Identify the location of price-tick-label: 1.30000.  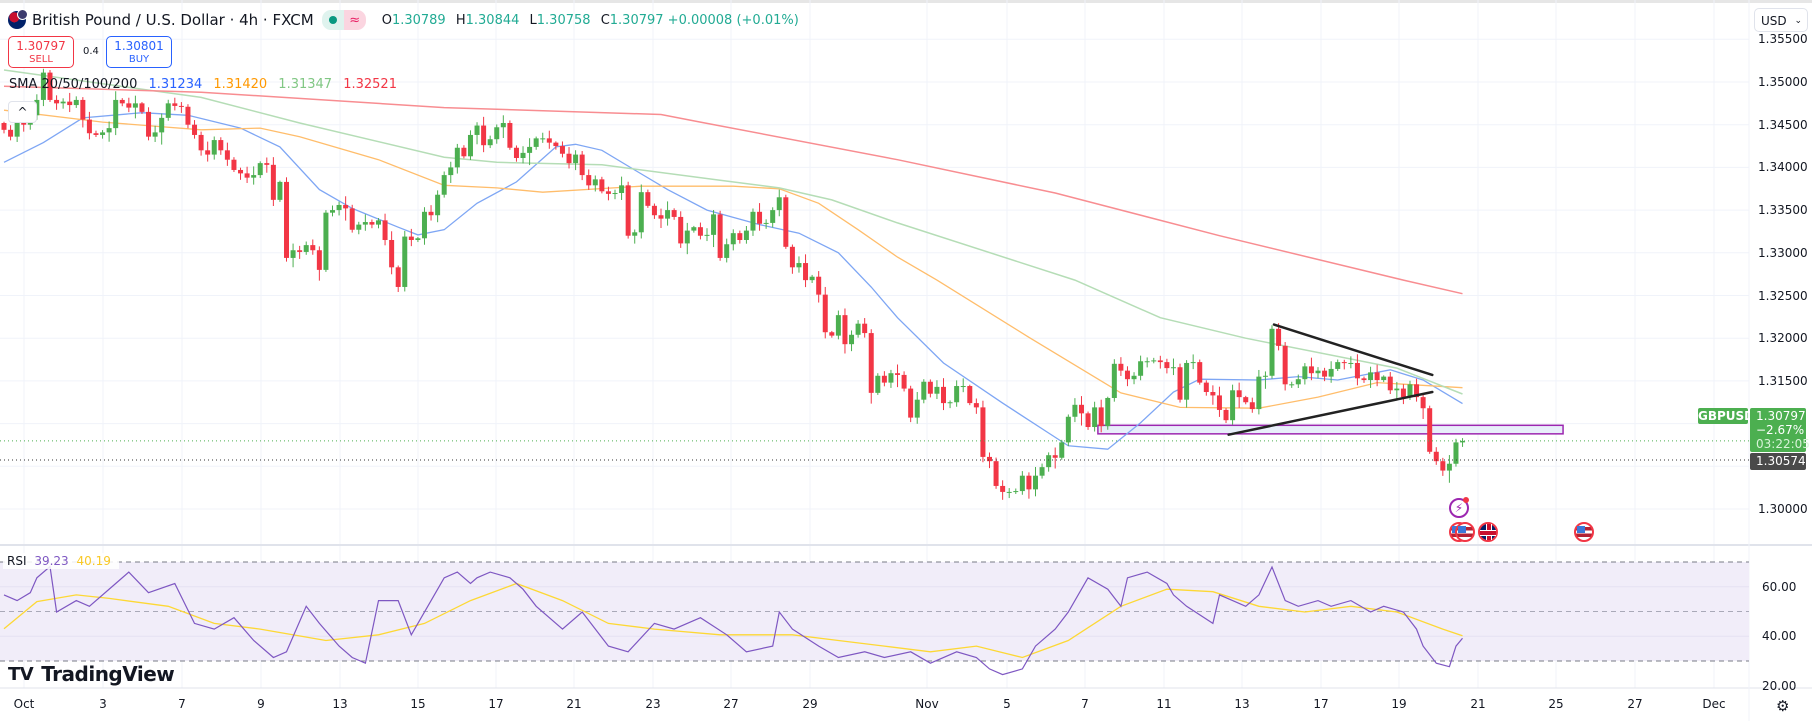
(1783, 509).